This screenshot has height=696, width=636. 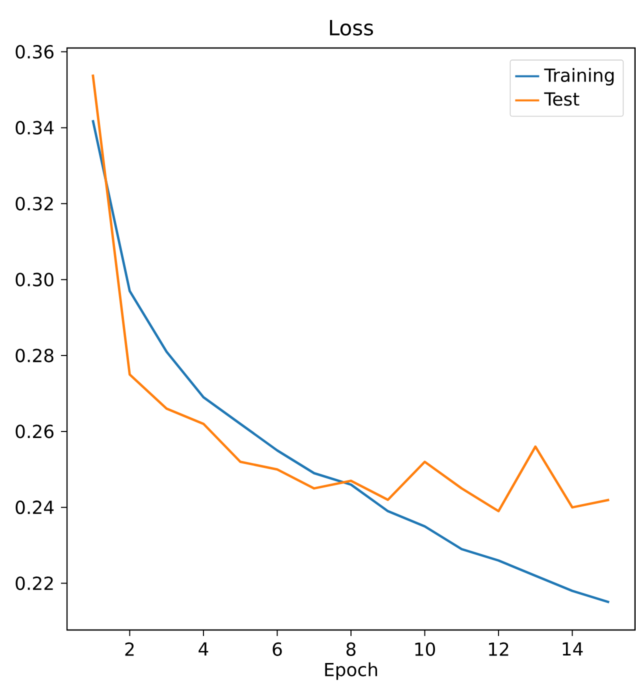 What do you see at coordinates (34, 203) in the screenshot?
I see `y-tick-label: 0.32` at bounding box center [34, 203].